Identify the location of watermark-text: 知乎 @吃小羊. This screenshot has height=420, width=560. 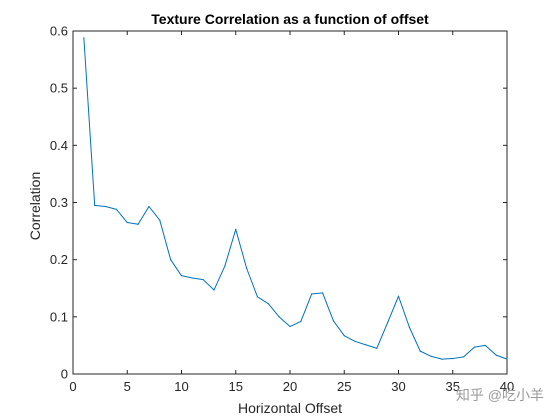
(500, 395).